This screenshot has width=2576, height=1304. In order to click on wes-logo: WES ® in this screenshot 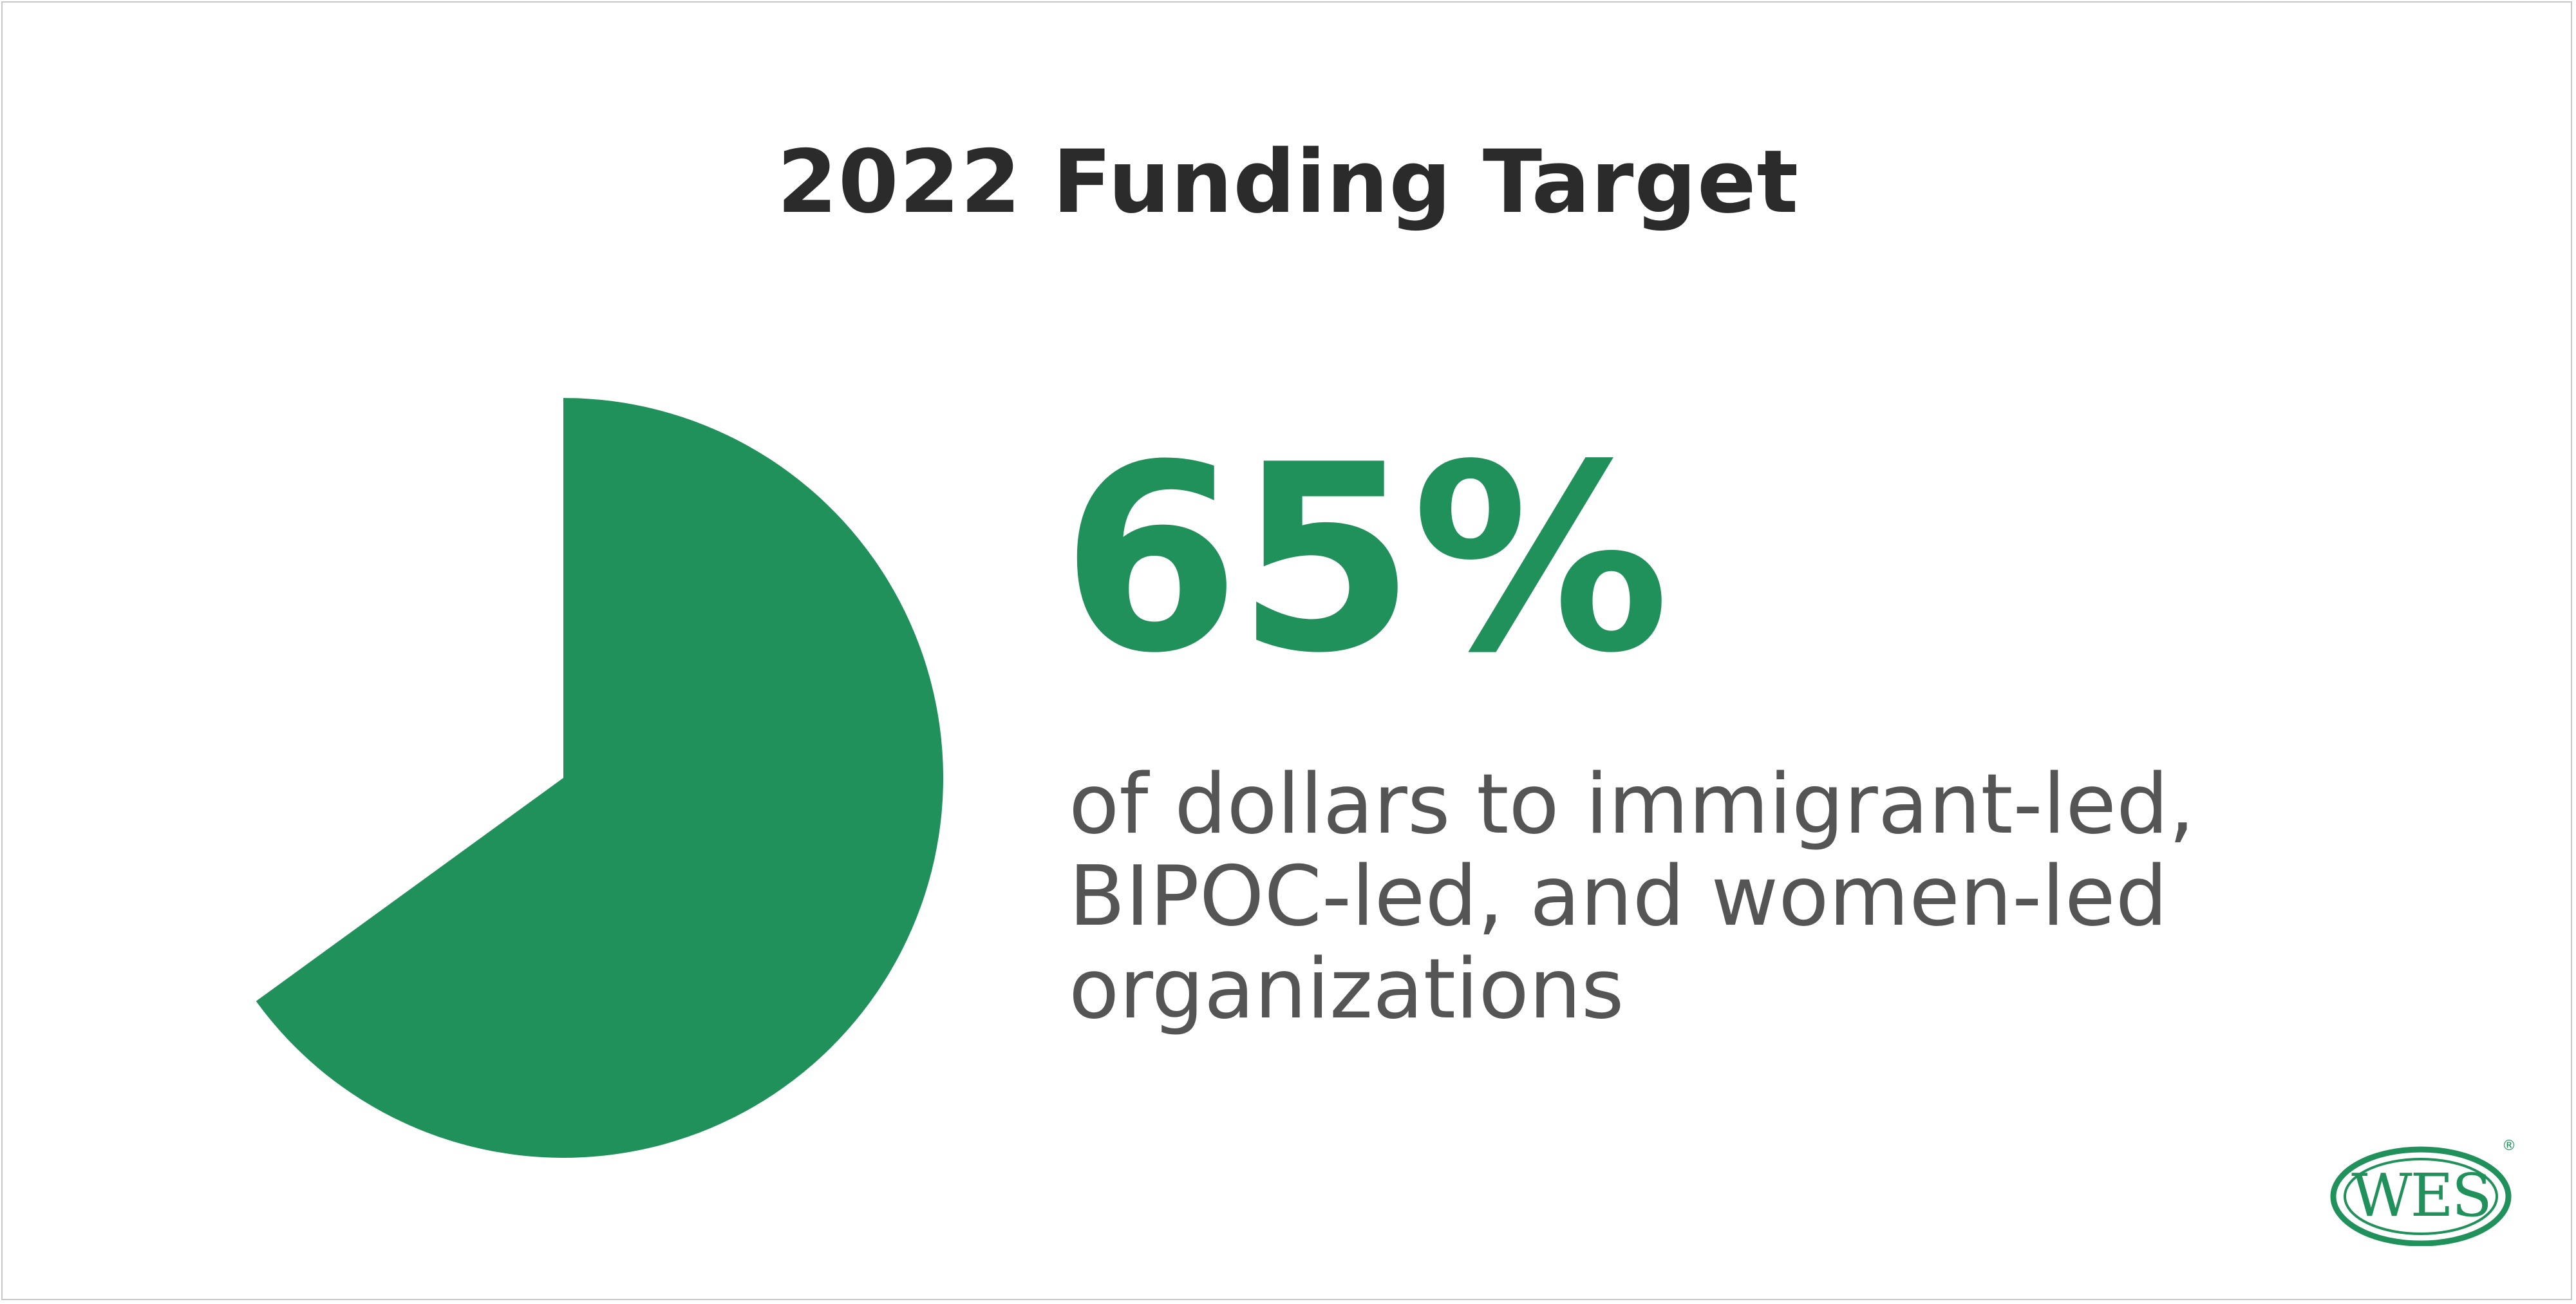, I will do `click(2423, 1192)`.